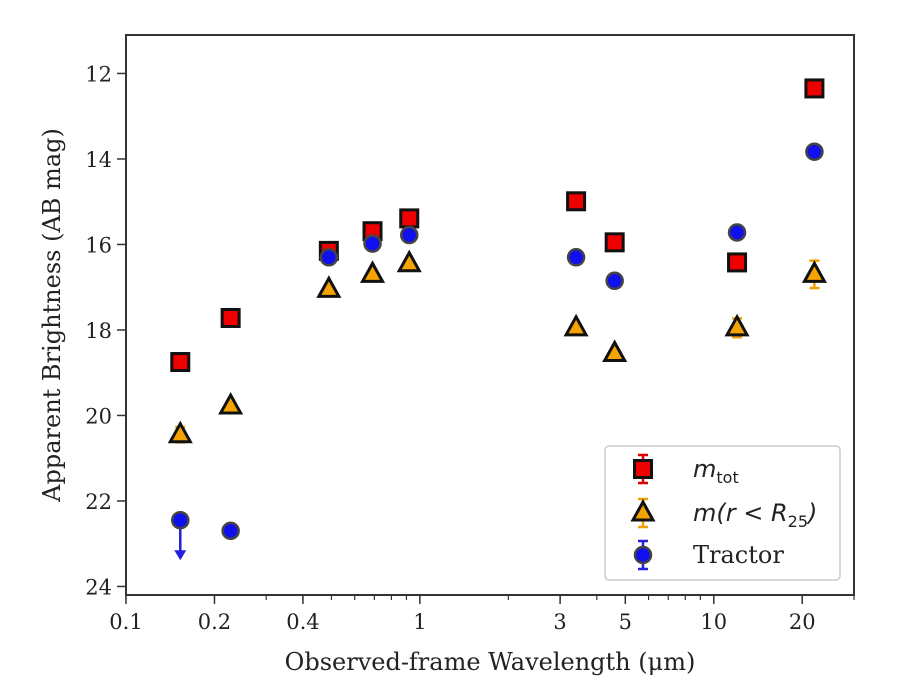 The width and height of the screenshot is (900, 700). What do you see at coordinates (727, 477) in the screenshot?
I see `legend-subscript: tot` at bounding box center [727, 477].